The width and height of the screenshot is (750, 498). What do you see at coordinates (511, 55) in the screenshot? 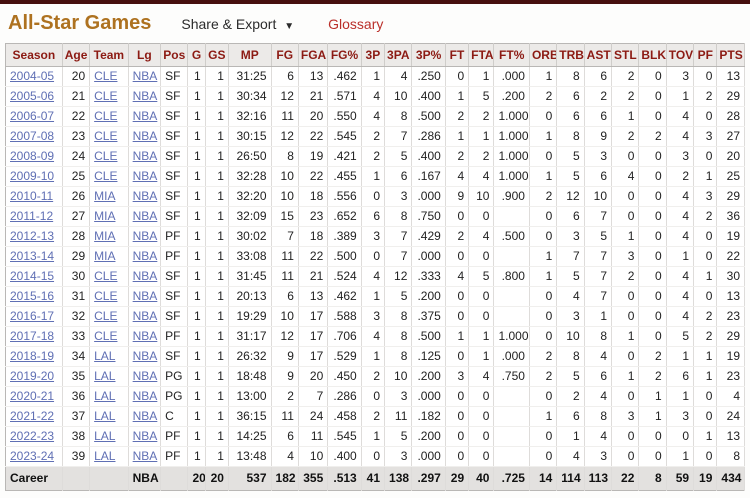
I see `column-header-ftpct: FT%` at bounding box center [511, 55].